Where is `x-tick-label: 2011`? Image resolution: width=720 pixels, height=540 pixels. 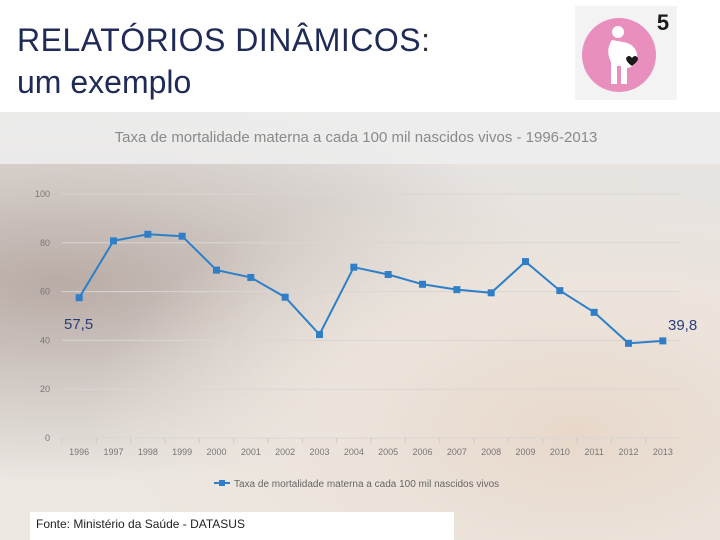
x-tick-label: 2011 is located at coordinates (593, 452).